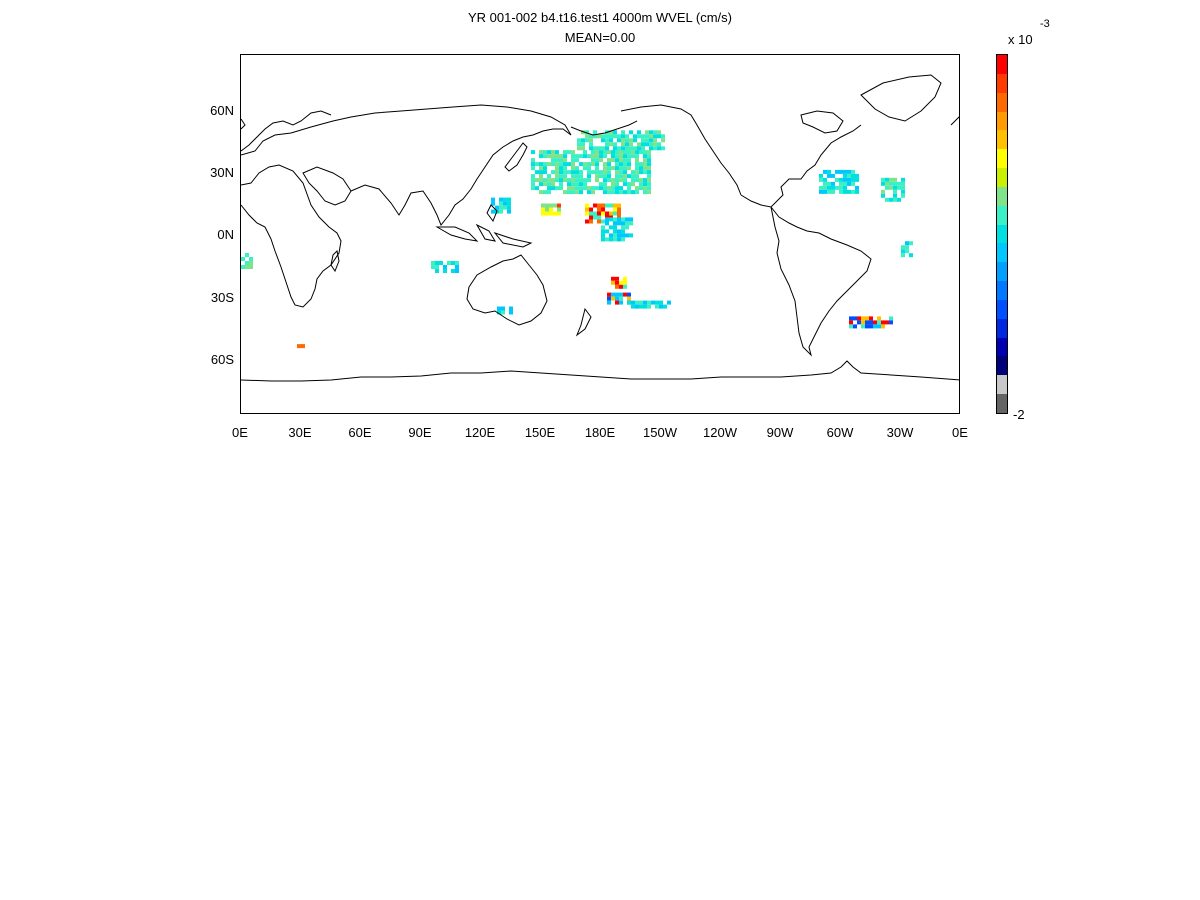  Describe the element at coordinates (484, 226) in the screenshot. I see `coastline-indonesia` at that location.